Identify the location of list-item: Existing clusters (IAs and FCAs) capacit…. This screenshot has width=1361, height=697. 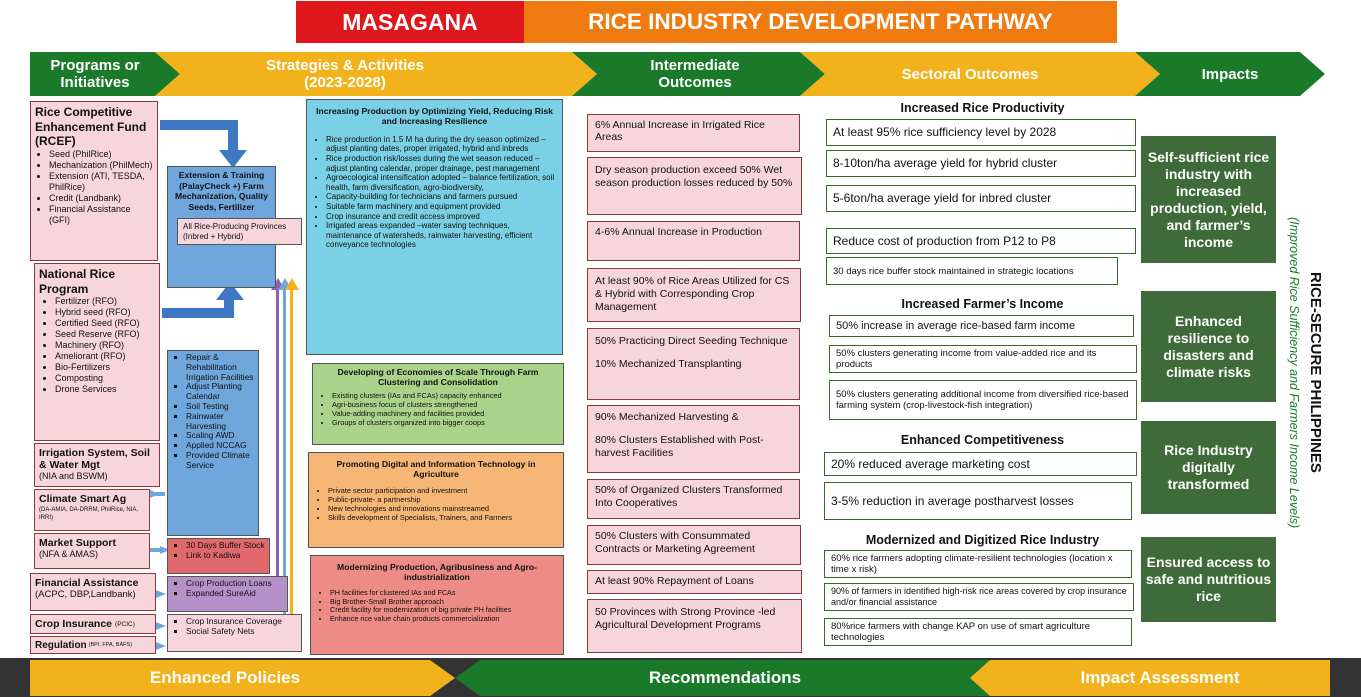
(444, 395).